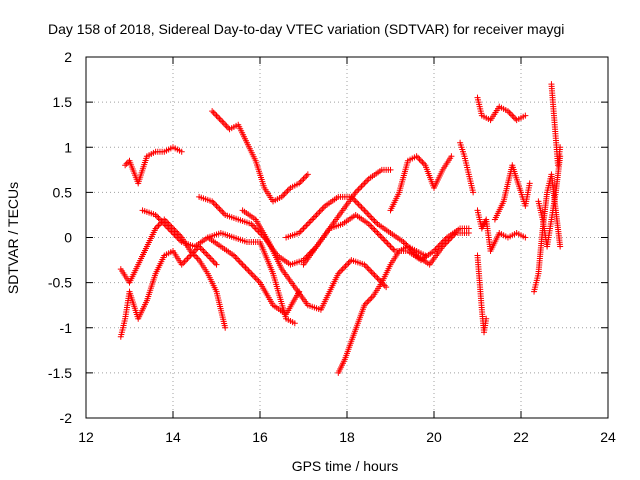 This screenshot has width=640, height=480. What do you see at coordinates (345, 466) in the screenshot?
I see `x-axis-title: GPS time / hours` at bounding box center [345, 466].